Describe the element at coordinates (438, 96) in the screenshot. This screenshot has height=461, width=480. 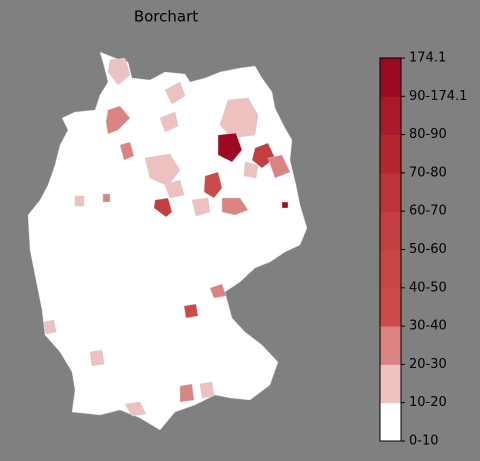
I see `colorbar-label: 90-174.1` at that location.